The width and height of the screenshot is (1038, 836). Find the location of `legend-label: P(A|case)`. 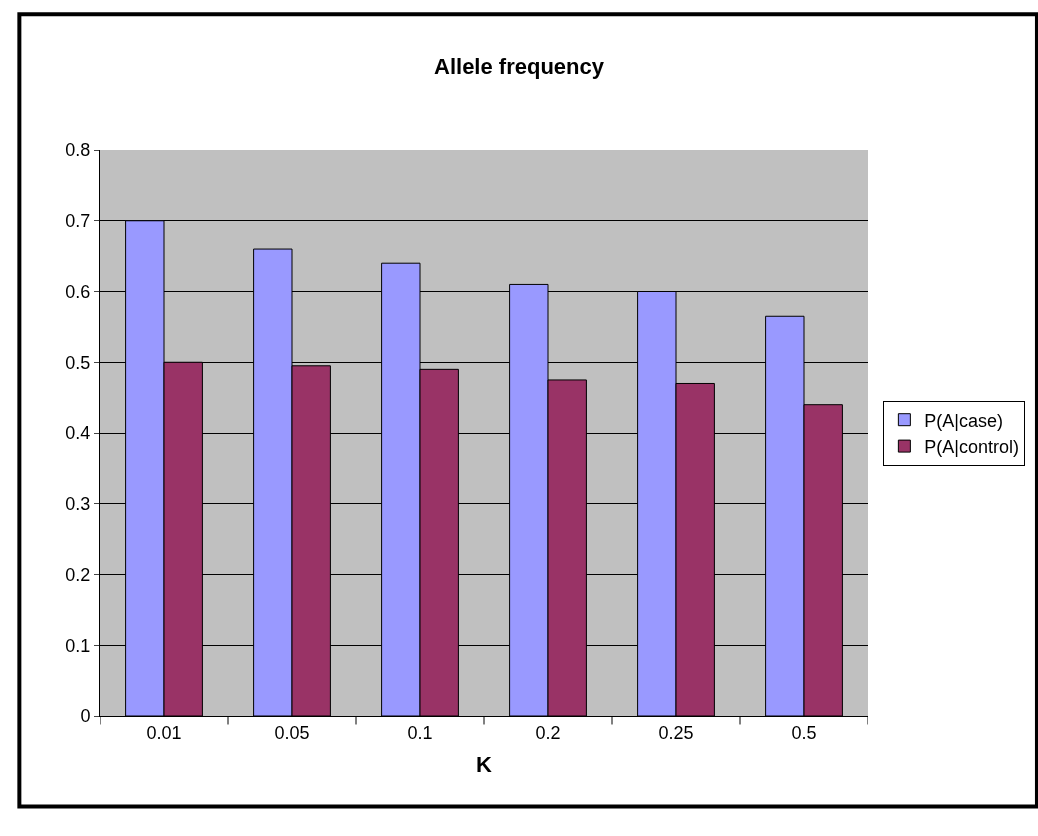

legend-label: P(A|case) is located at coordinates (964, 420).